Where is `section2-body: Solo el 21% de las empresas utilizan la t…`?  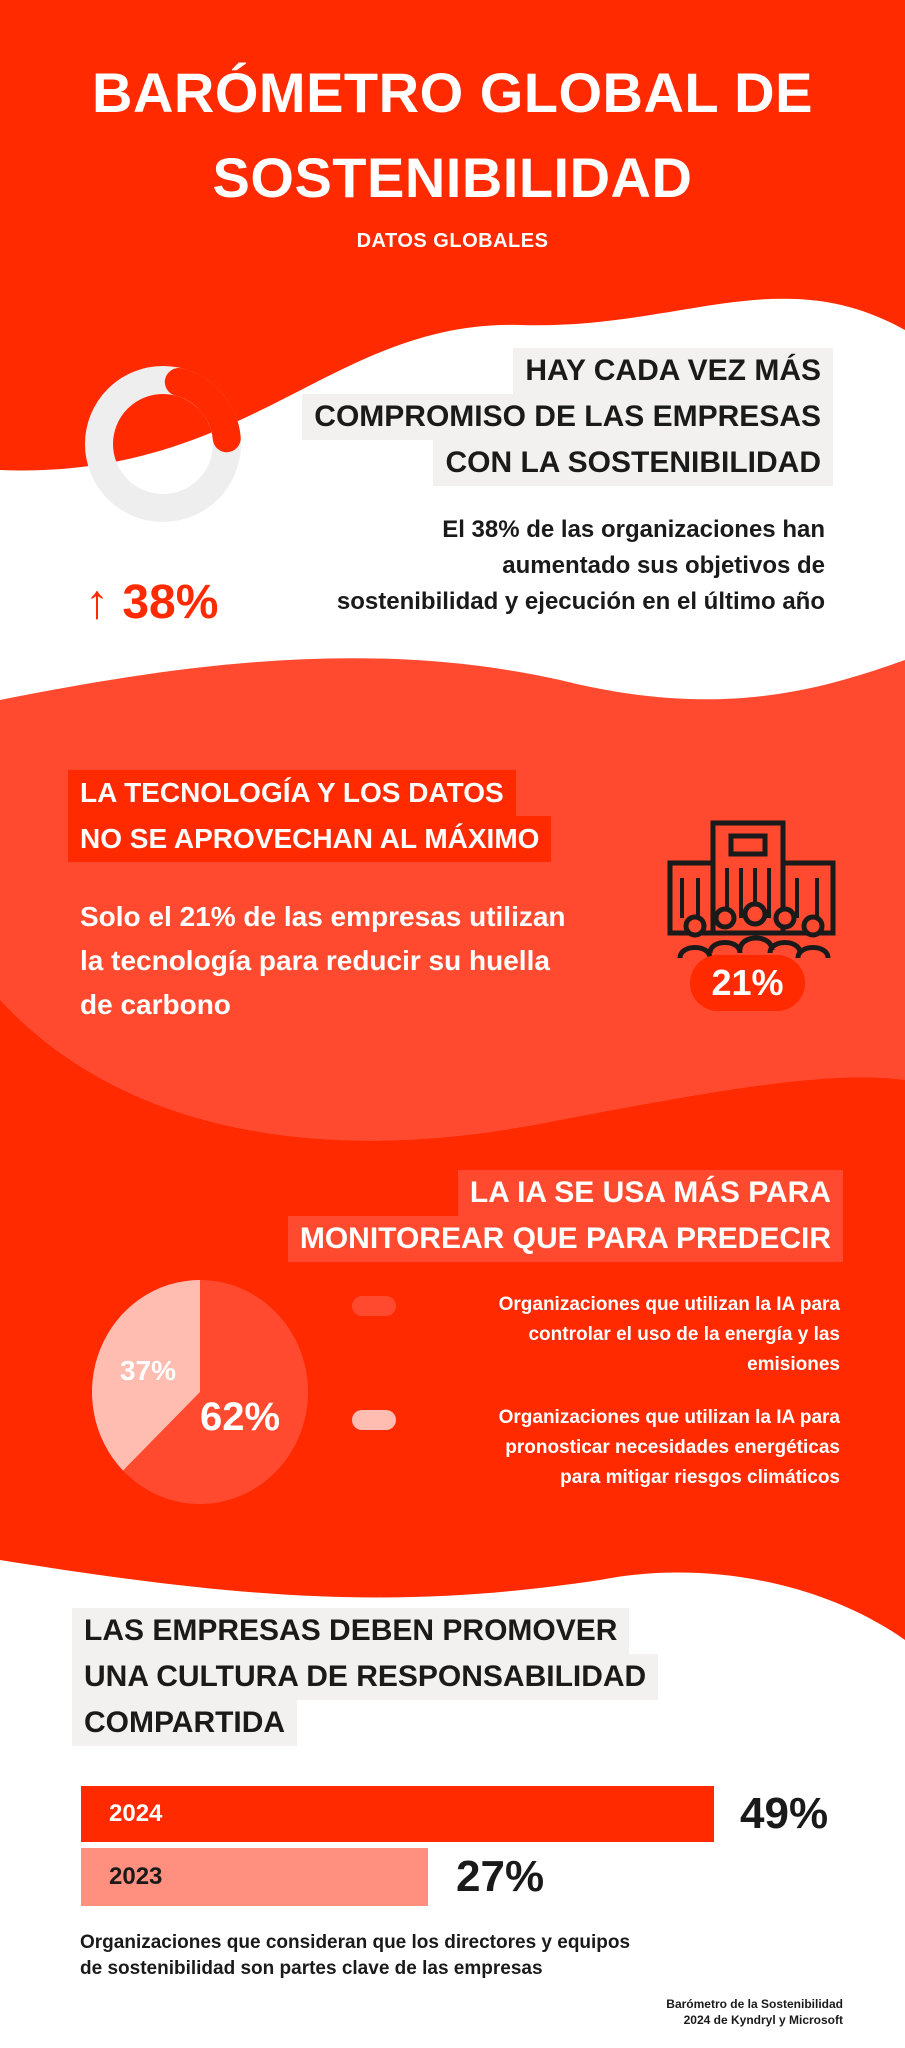
section2-body: Solo el 21% de las empresas utilizan la t… is located at coordinates (323, 960).